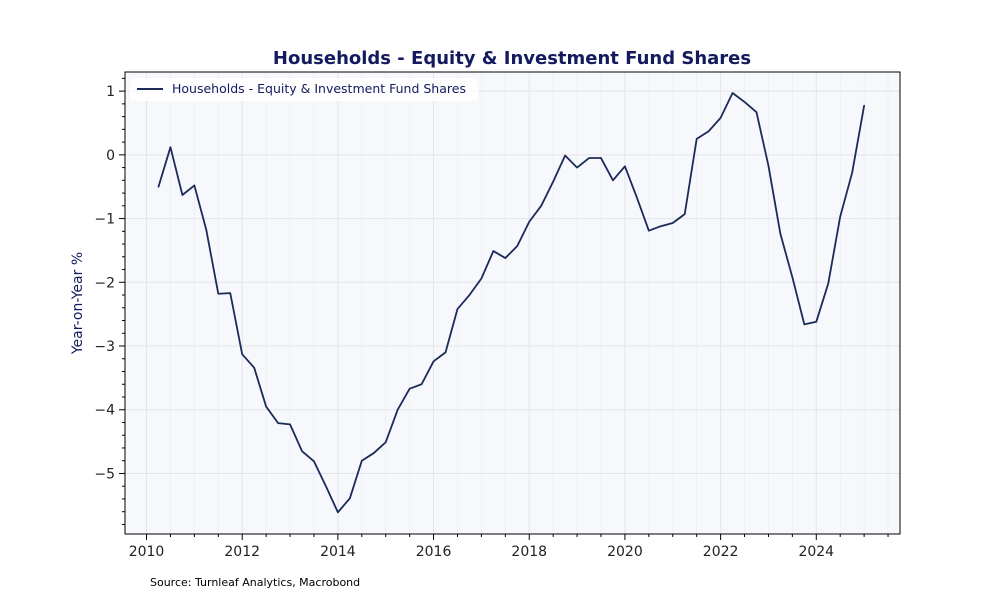  I want to click on legend-box, so click(304, 89).